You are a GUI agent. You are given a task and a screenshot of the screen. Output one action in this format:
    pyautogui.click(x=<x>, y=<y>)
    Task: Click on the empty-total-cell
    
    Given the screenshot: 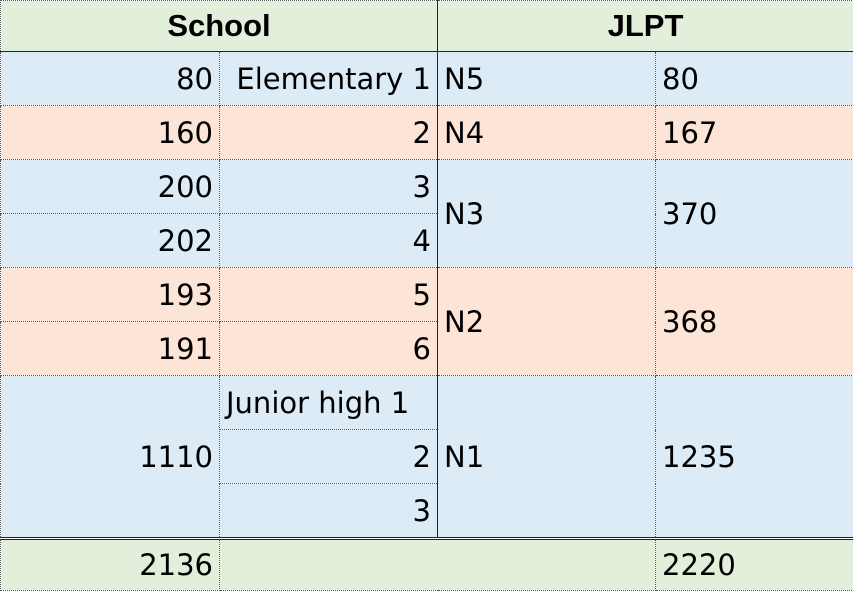 What is the action you would take?
    pyautogui.click(x=438, y=565)
    